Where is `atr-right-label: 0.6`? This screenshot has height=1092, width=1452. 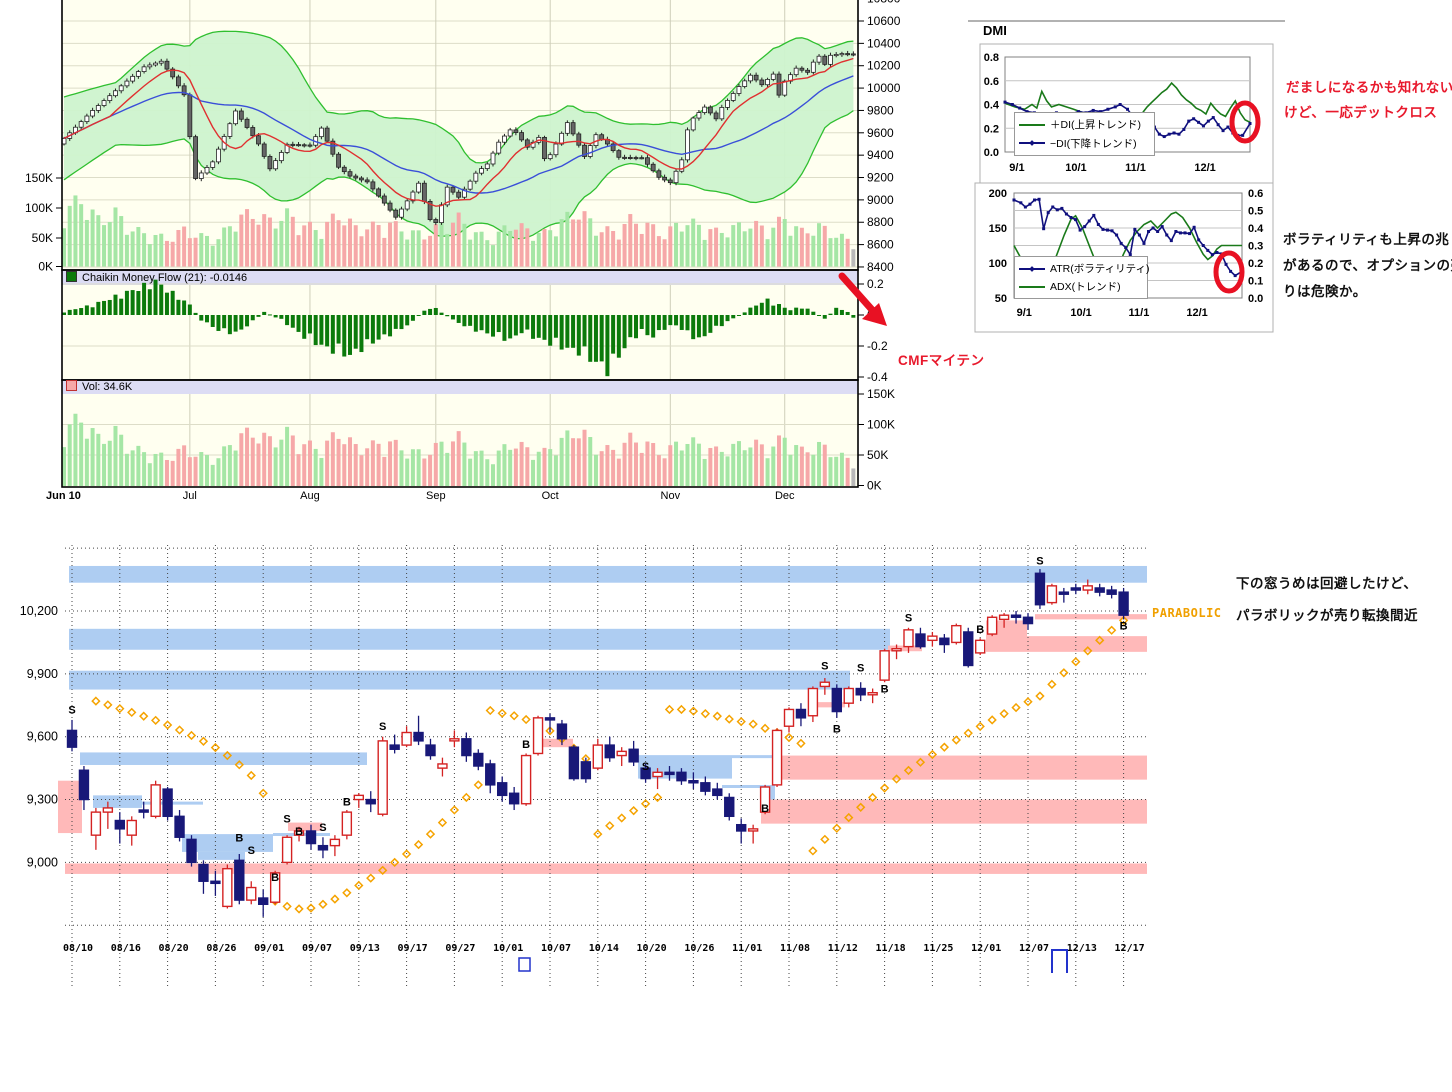 atr-right-label: 0.6 is located at coordinates (1255, 194).